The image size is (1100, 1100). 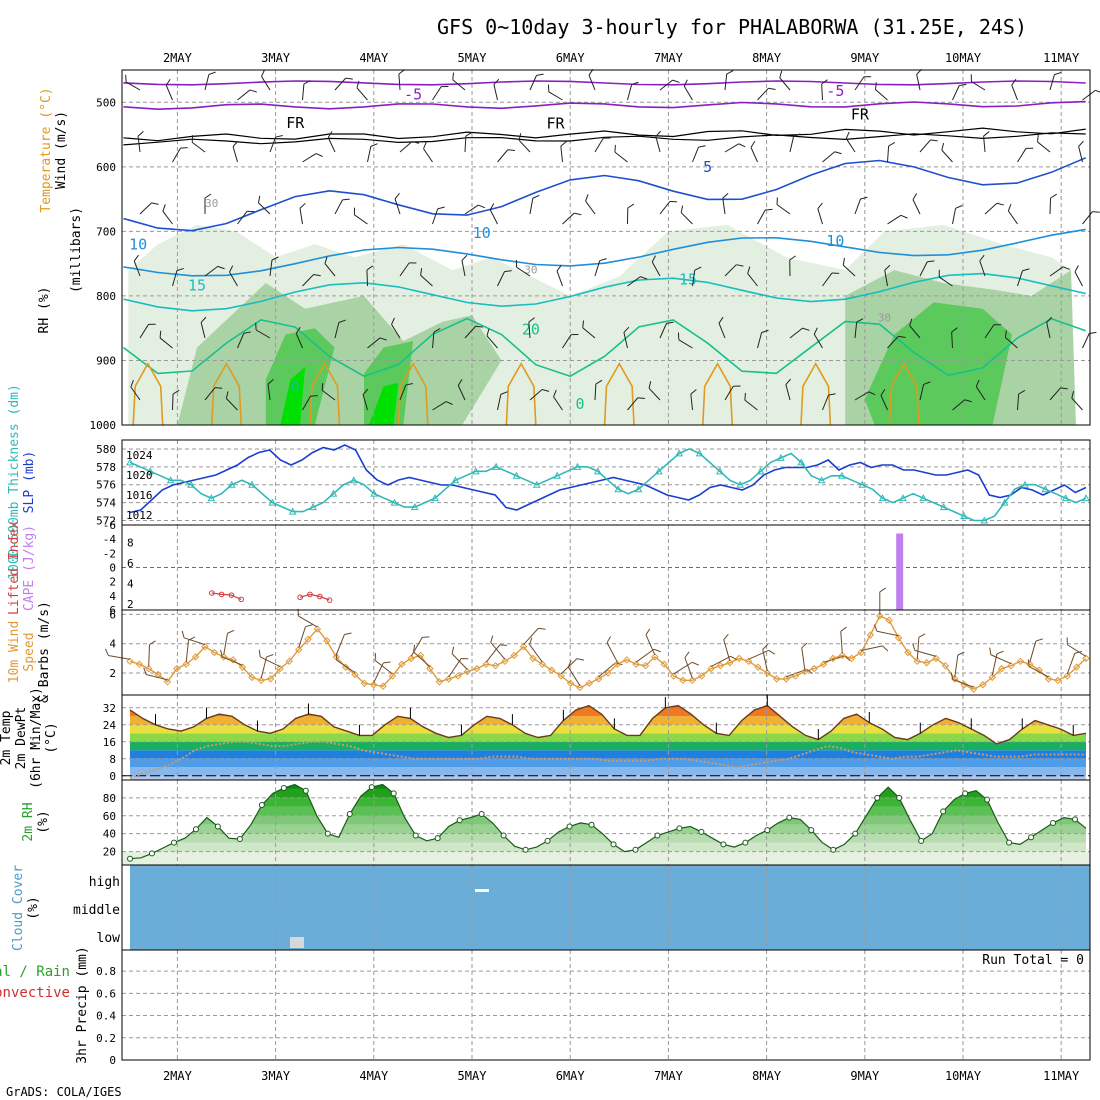 I want to click on panel-axis-label: (°C), so click(x=51, y=737).